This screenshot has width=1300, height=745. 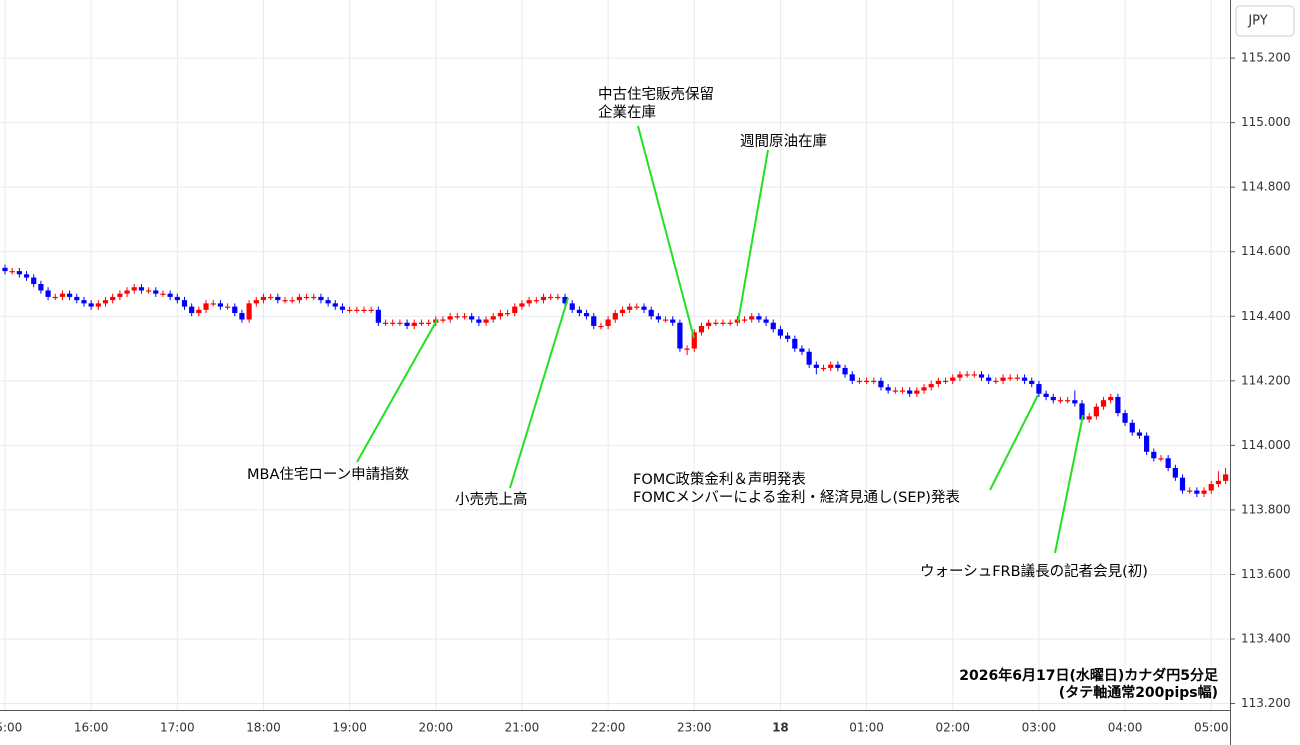 What do you see at coordinates (91, 728) in the screenshot?
I see `x-tick-label: 16:00` at bounding box center [91, 728].